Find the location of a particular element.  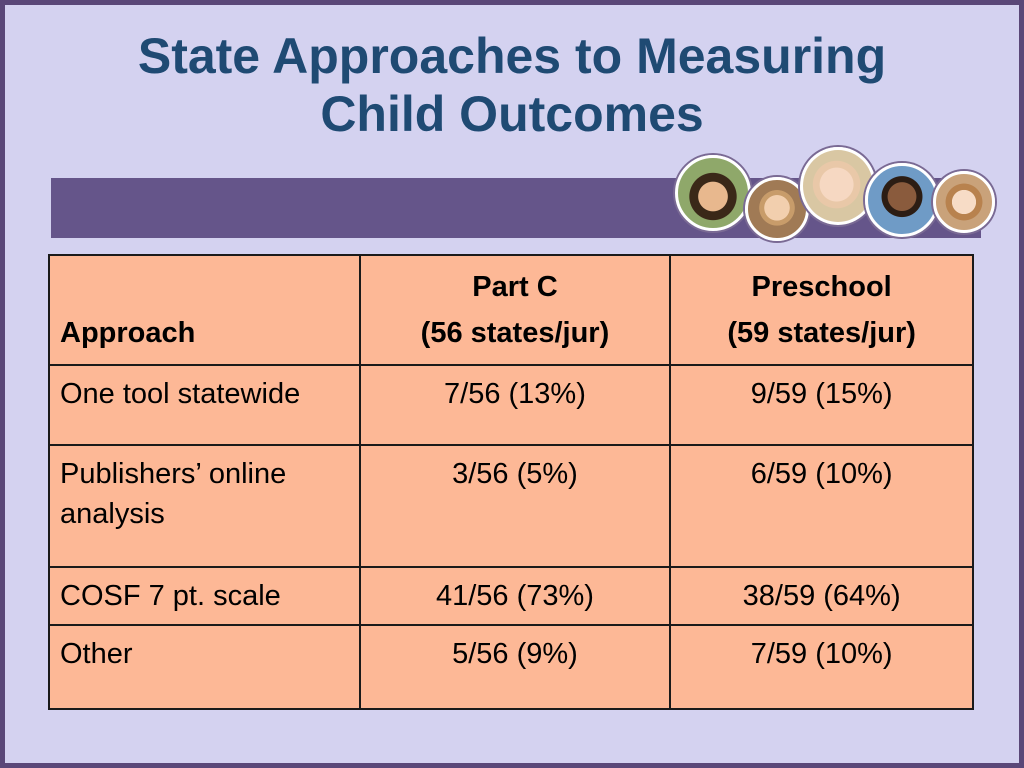

table-row: Other 5/56 (9%) 7/59 (10%) is located at coordinates (511, 667).